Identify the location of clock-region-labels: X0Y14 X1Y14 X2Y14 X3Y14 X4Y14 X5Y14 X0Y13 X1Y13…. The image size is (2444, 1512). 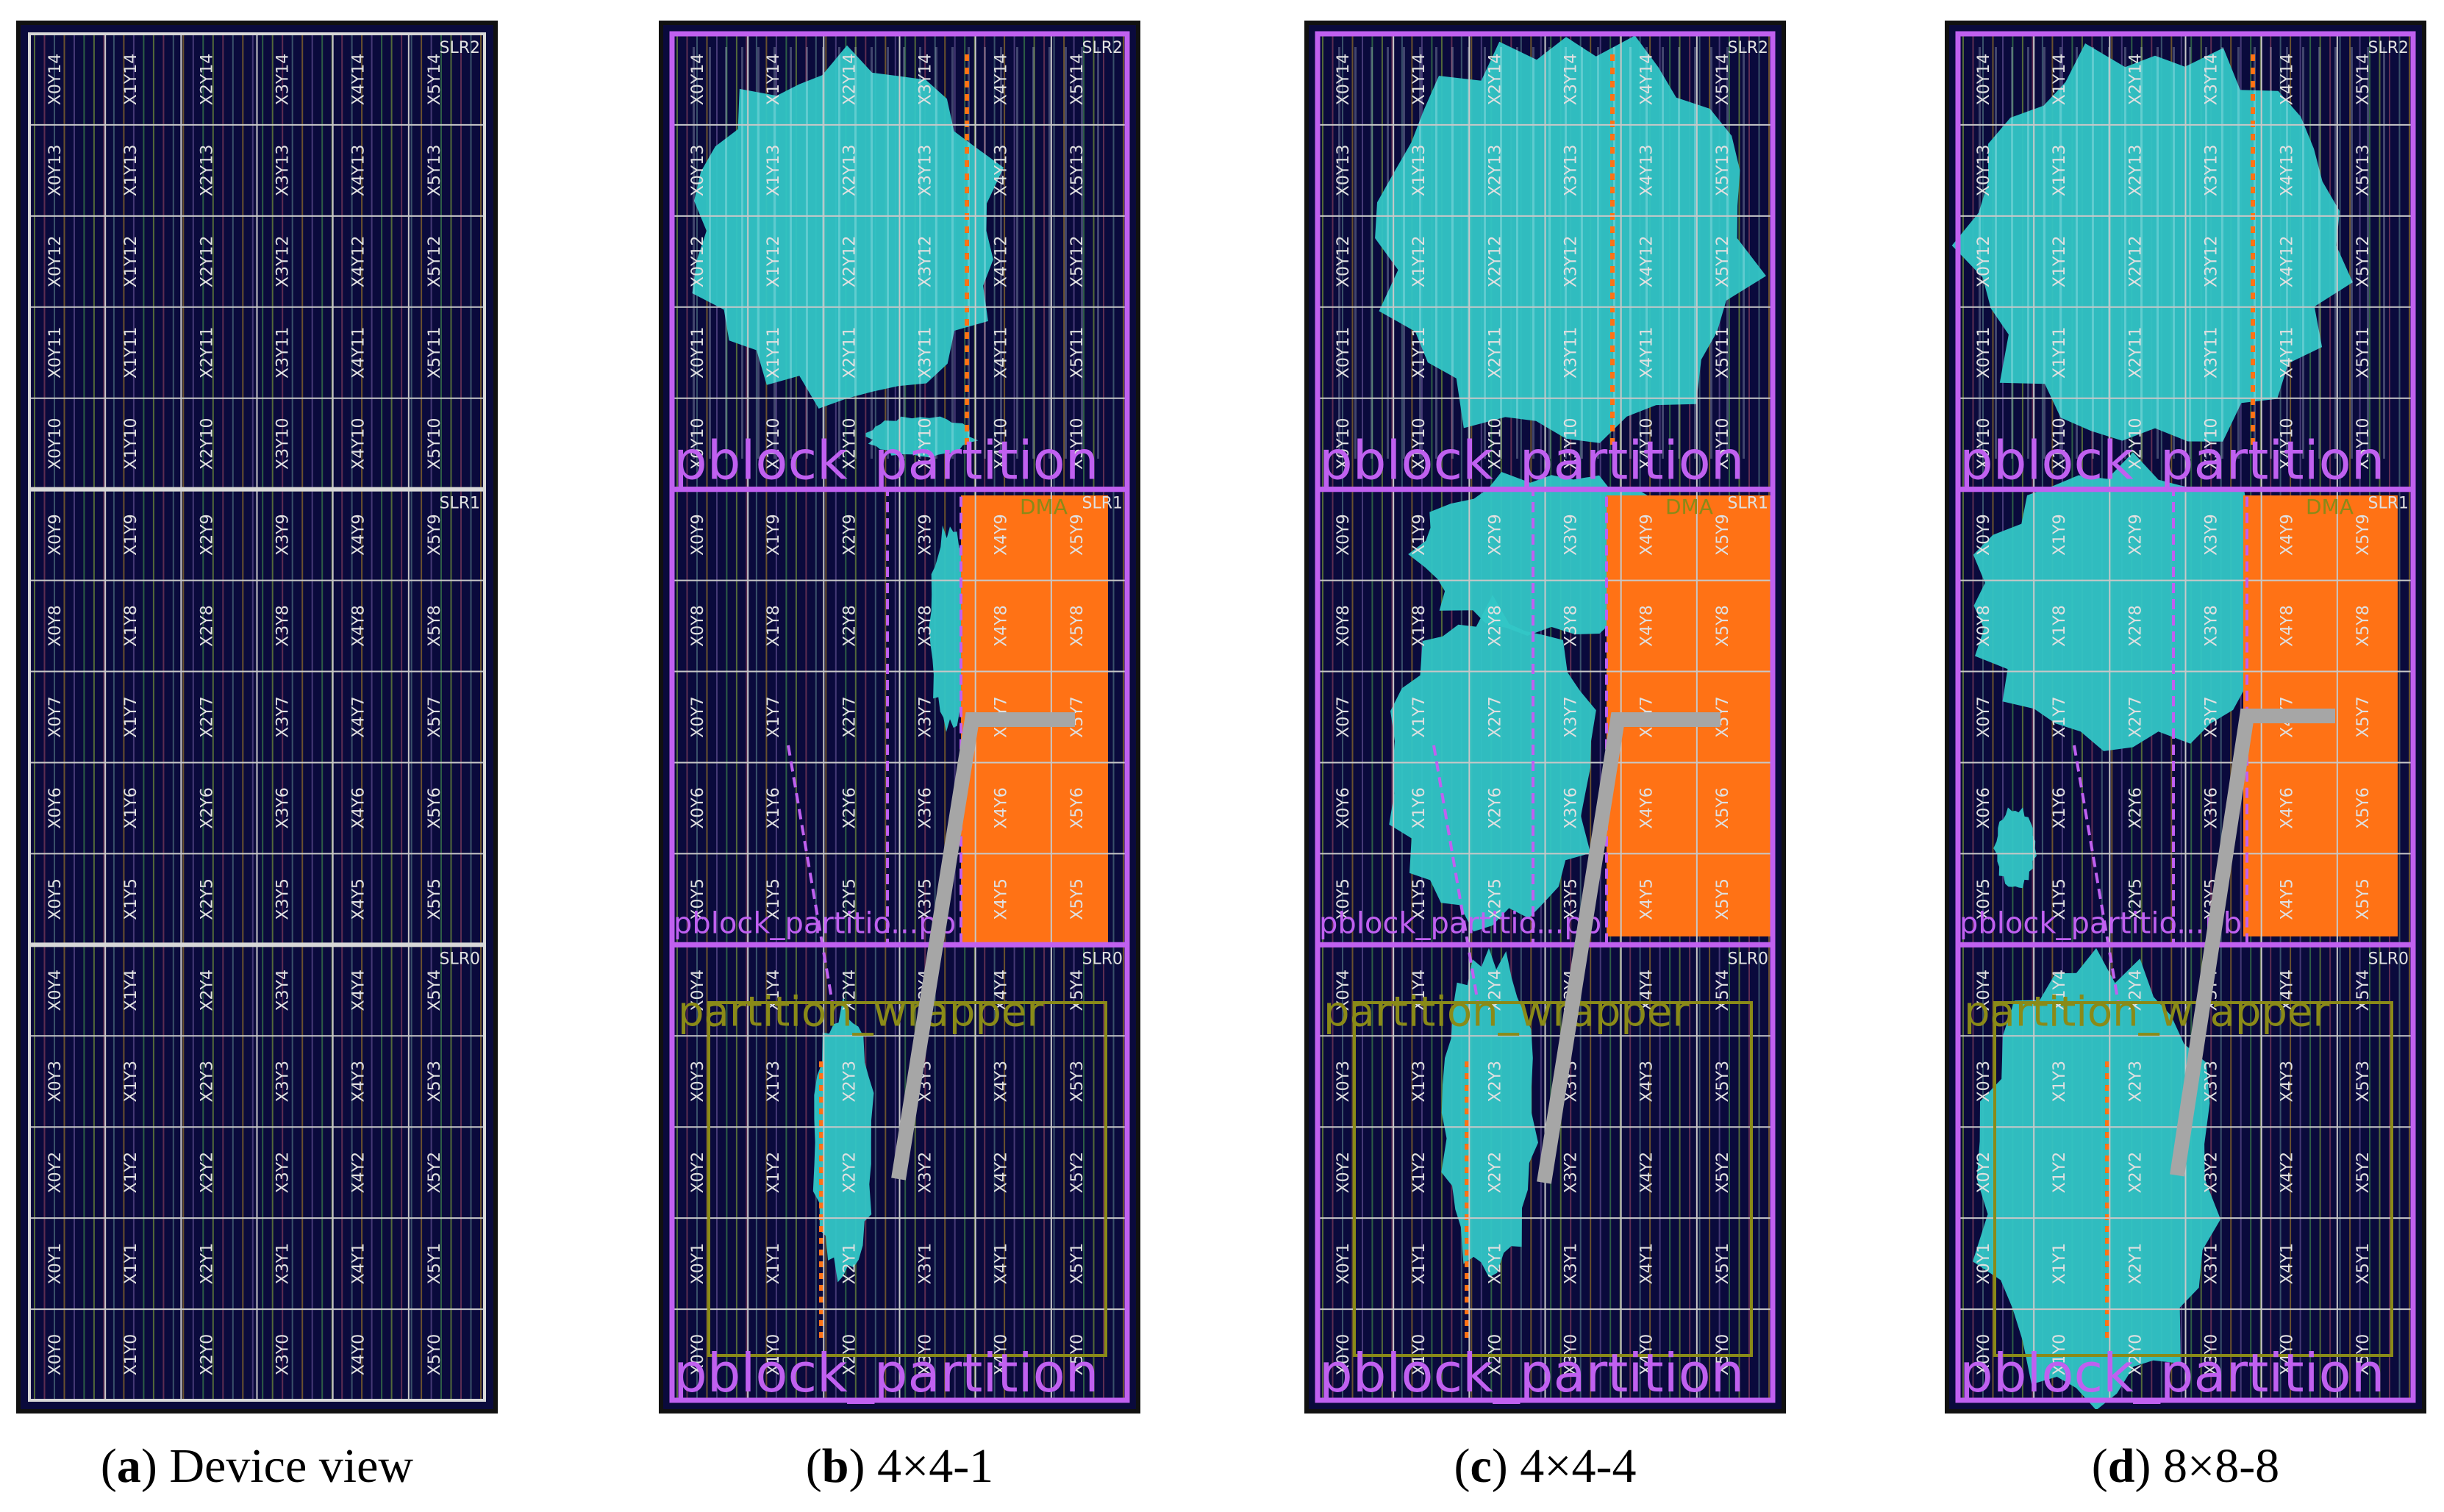
(2174, 715).